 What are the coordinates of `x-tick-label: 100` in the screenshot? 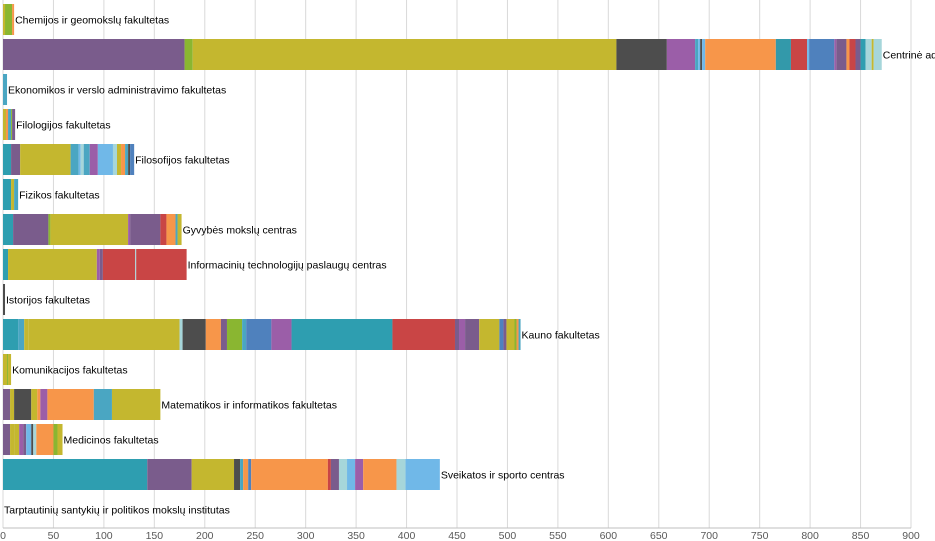 It's located at (104, 535).